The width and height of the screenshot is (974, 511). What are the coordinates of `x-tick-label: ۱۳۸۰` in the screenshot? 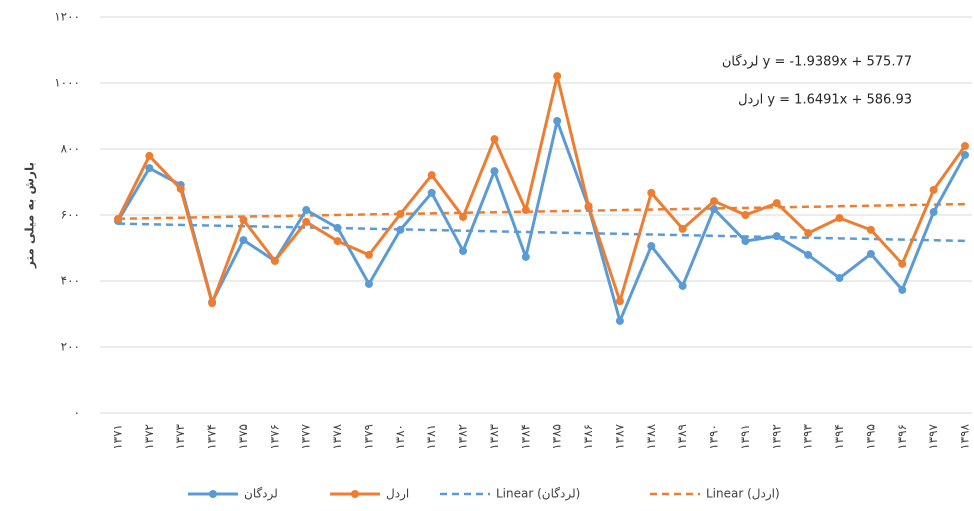 It's located at (400, 437).